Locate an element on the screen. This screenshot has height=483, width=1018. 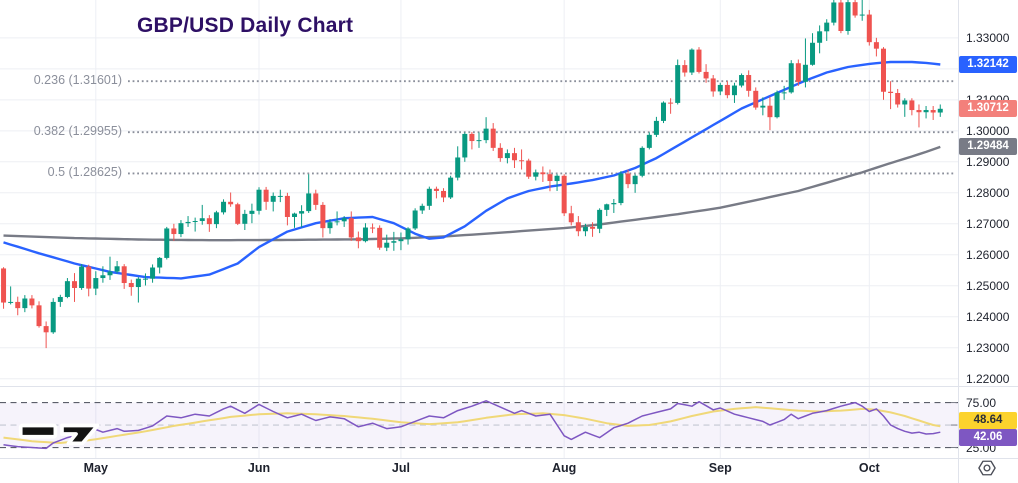
month-label: Aug is located at coordinates (564, 468).